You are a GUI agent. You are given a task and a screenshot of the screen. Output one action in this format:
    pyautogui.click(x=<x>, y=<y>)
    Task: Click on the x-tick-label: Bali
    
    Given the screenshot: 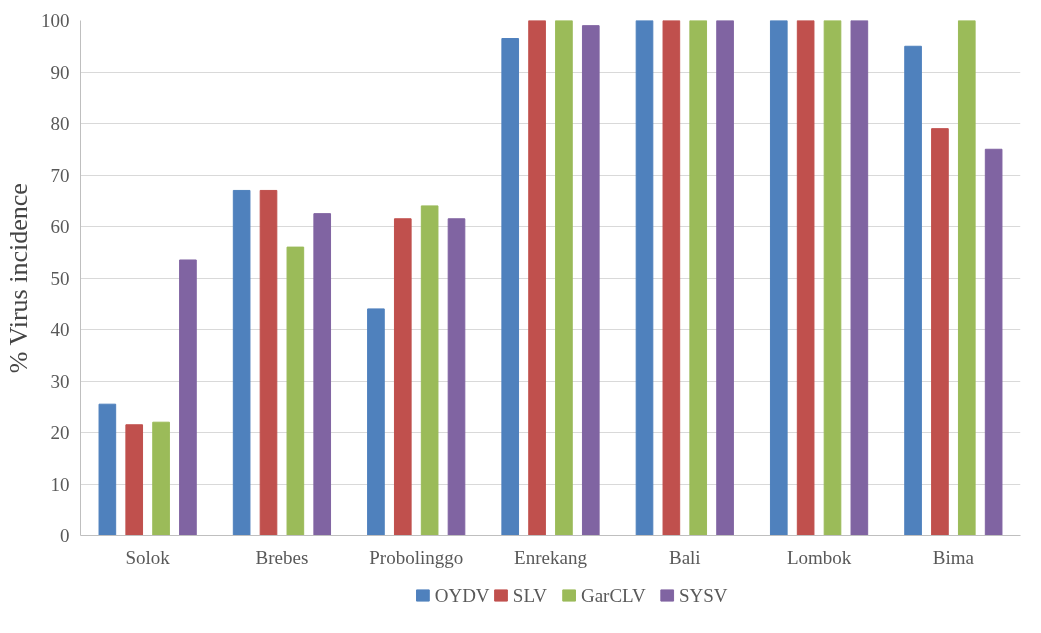 What is the action you would take?
    pyautogui.click(x=684, y=557)
    